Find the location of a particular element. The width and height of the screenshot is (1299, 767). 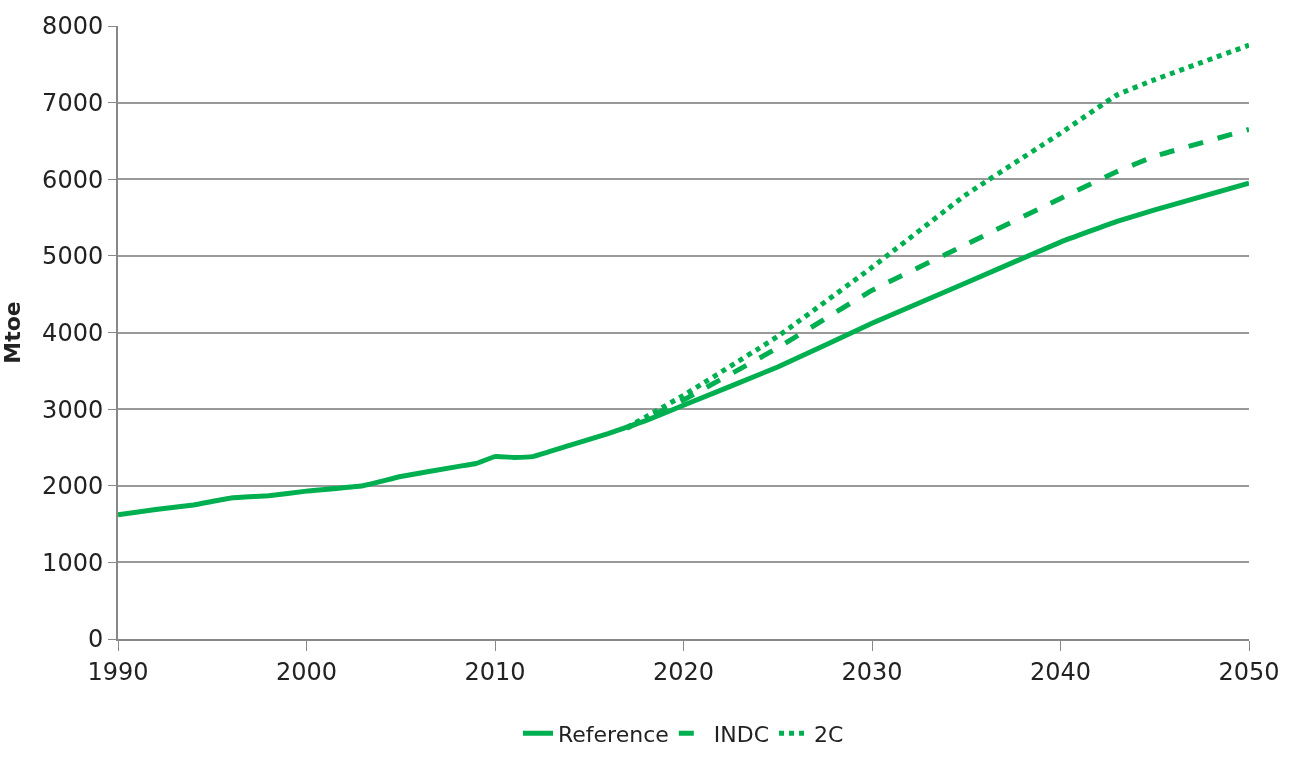

y-tick-label: 8000 is located at coordinates (73, 26).